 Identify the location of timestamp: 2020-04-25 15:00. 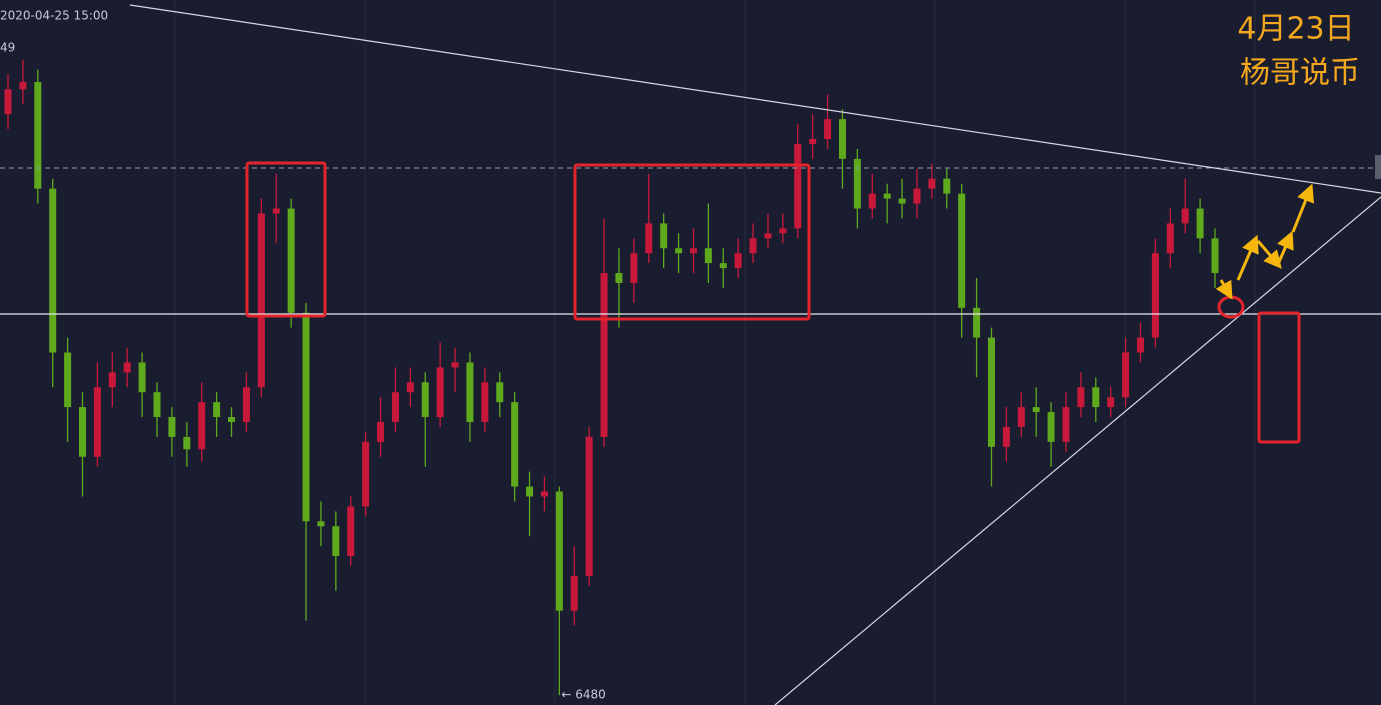
(54, 16).